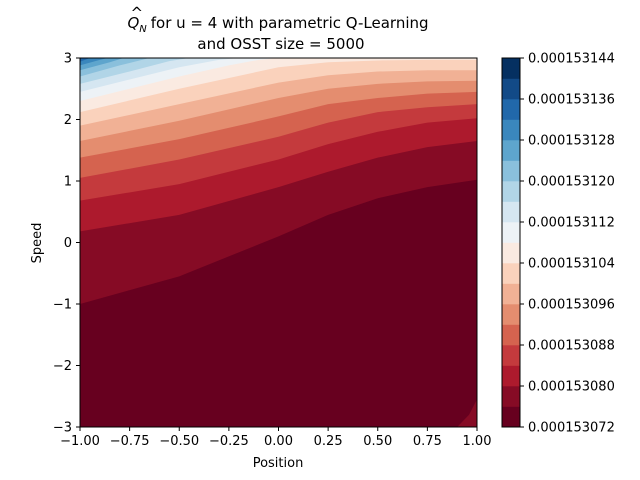  What do you see at coordinates (278, 441) in the screenshot?
I see `x-tick-label: 0.00` at bounding box center [278, 441].